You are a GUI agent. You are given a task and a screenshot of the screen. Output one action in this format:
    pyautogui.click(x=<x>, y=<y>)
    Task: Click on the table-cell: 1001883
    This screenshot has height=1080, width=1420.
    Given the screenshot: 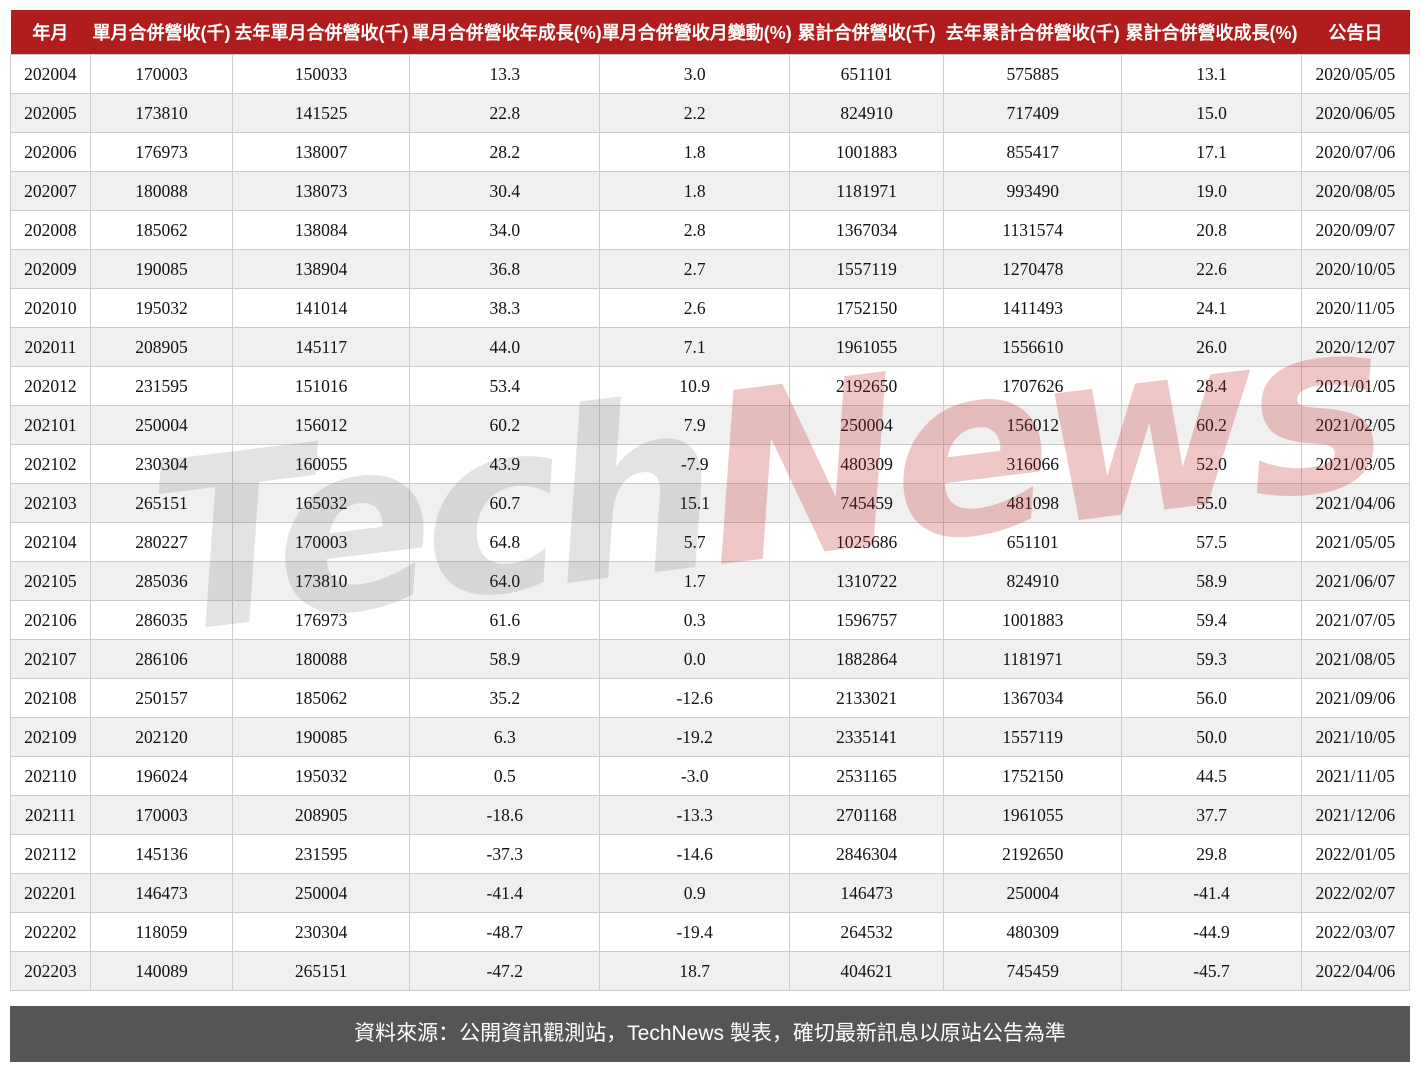 What is the action you would take?
    pyautogui.click(x=1033, y=620)
    